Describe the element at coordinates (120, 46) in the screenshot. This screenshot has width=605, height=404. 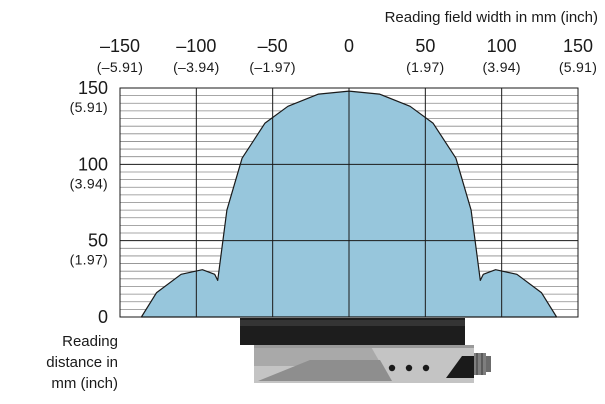
I see `x-tick-label: –150` at that location.